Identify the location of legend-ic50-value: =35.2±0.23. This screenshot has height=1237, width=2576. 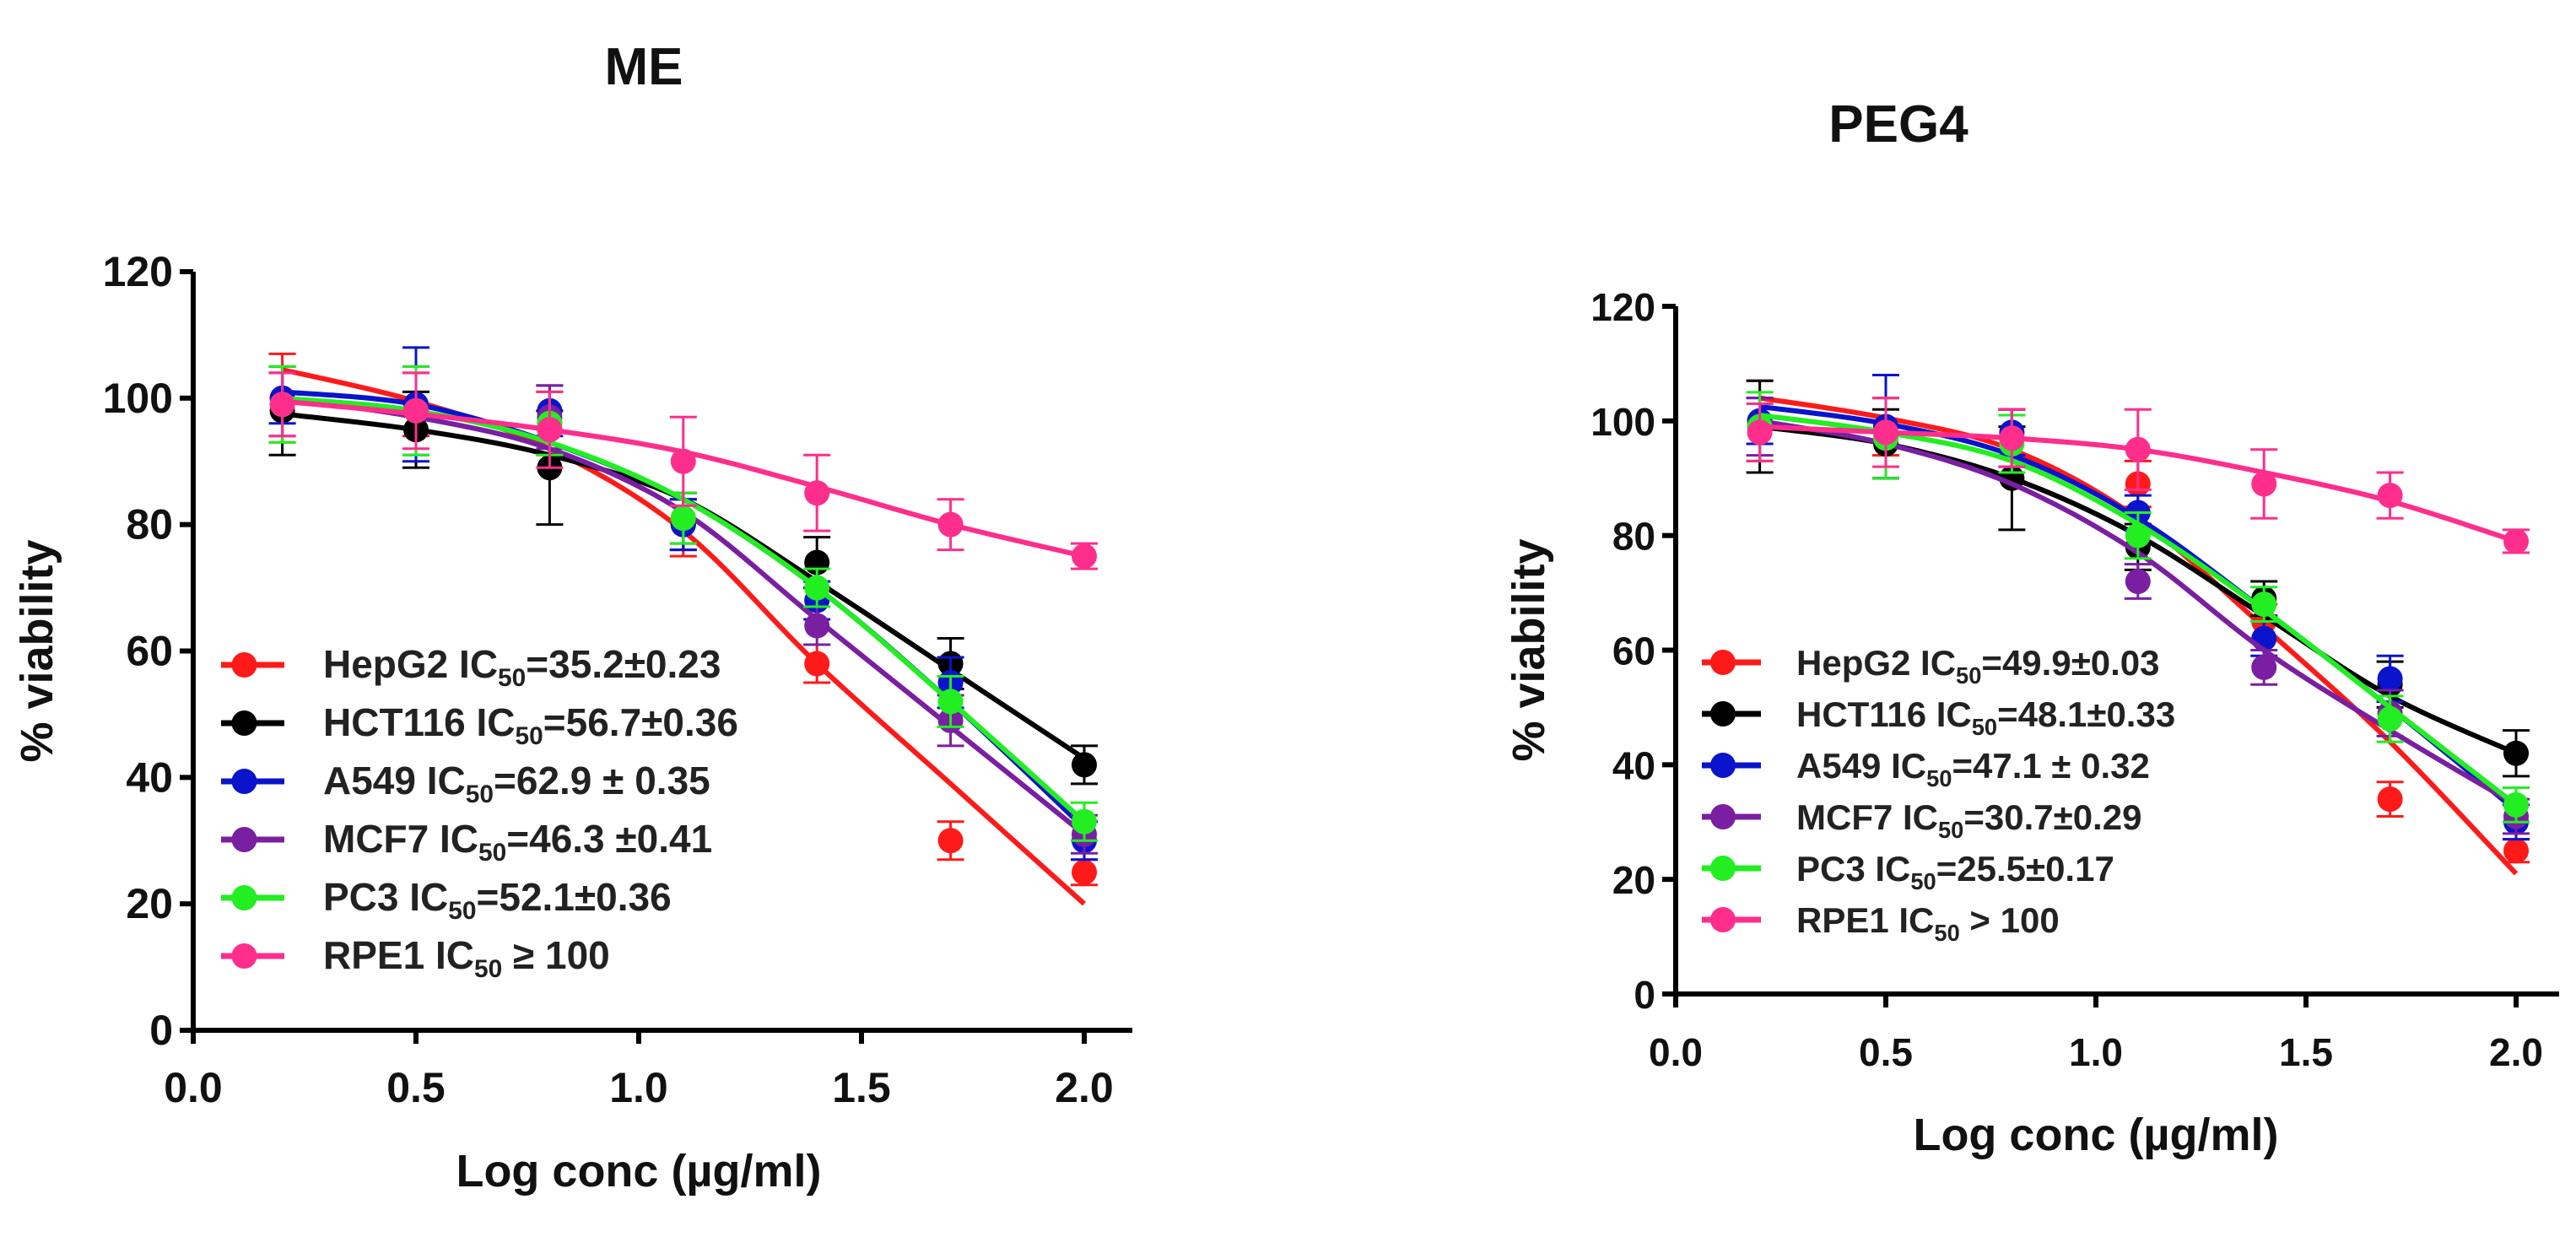
(623, 664).